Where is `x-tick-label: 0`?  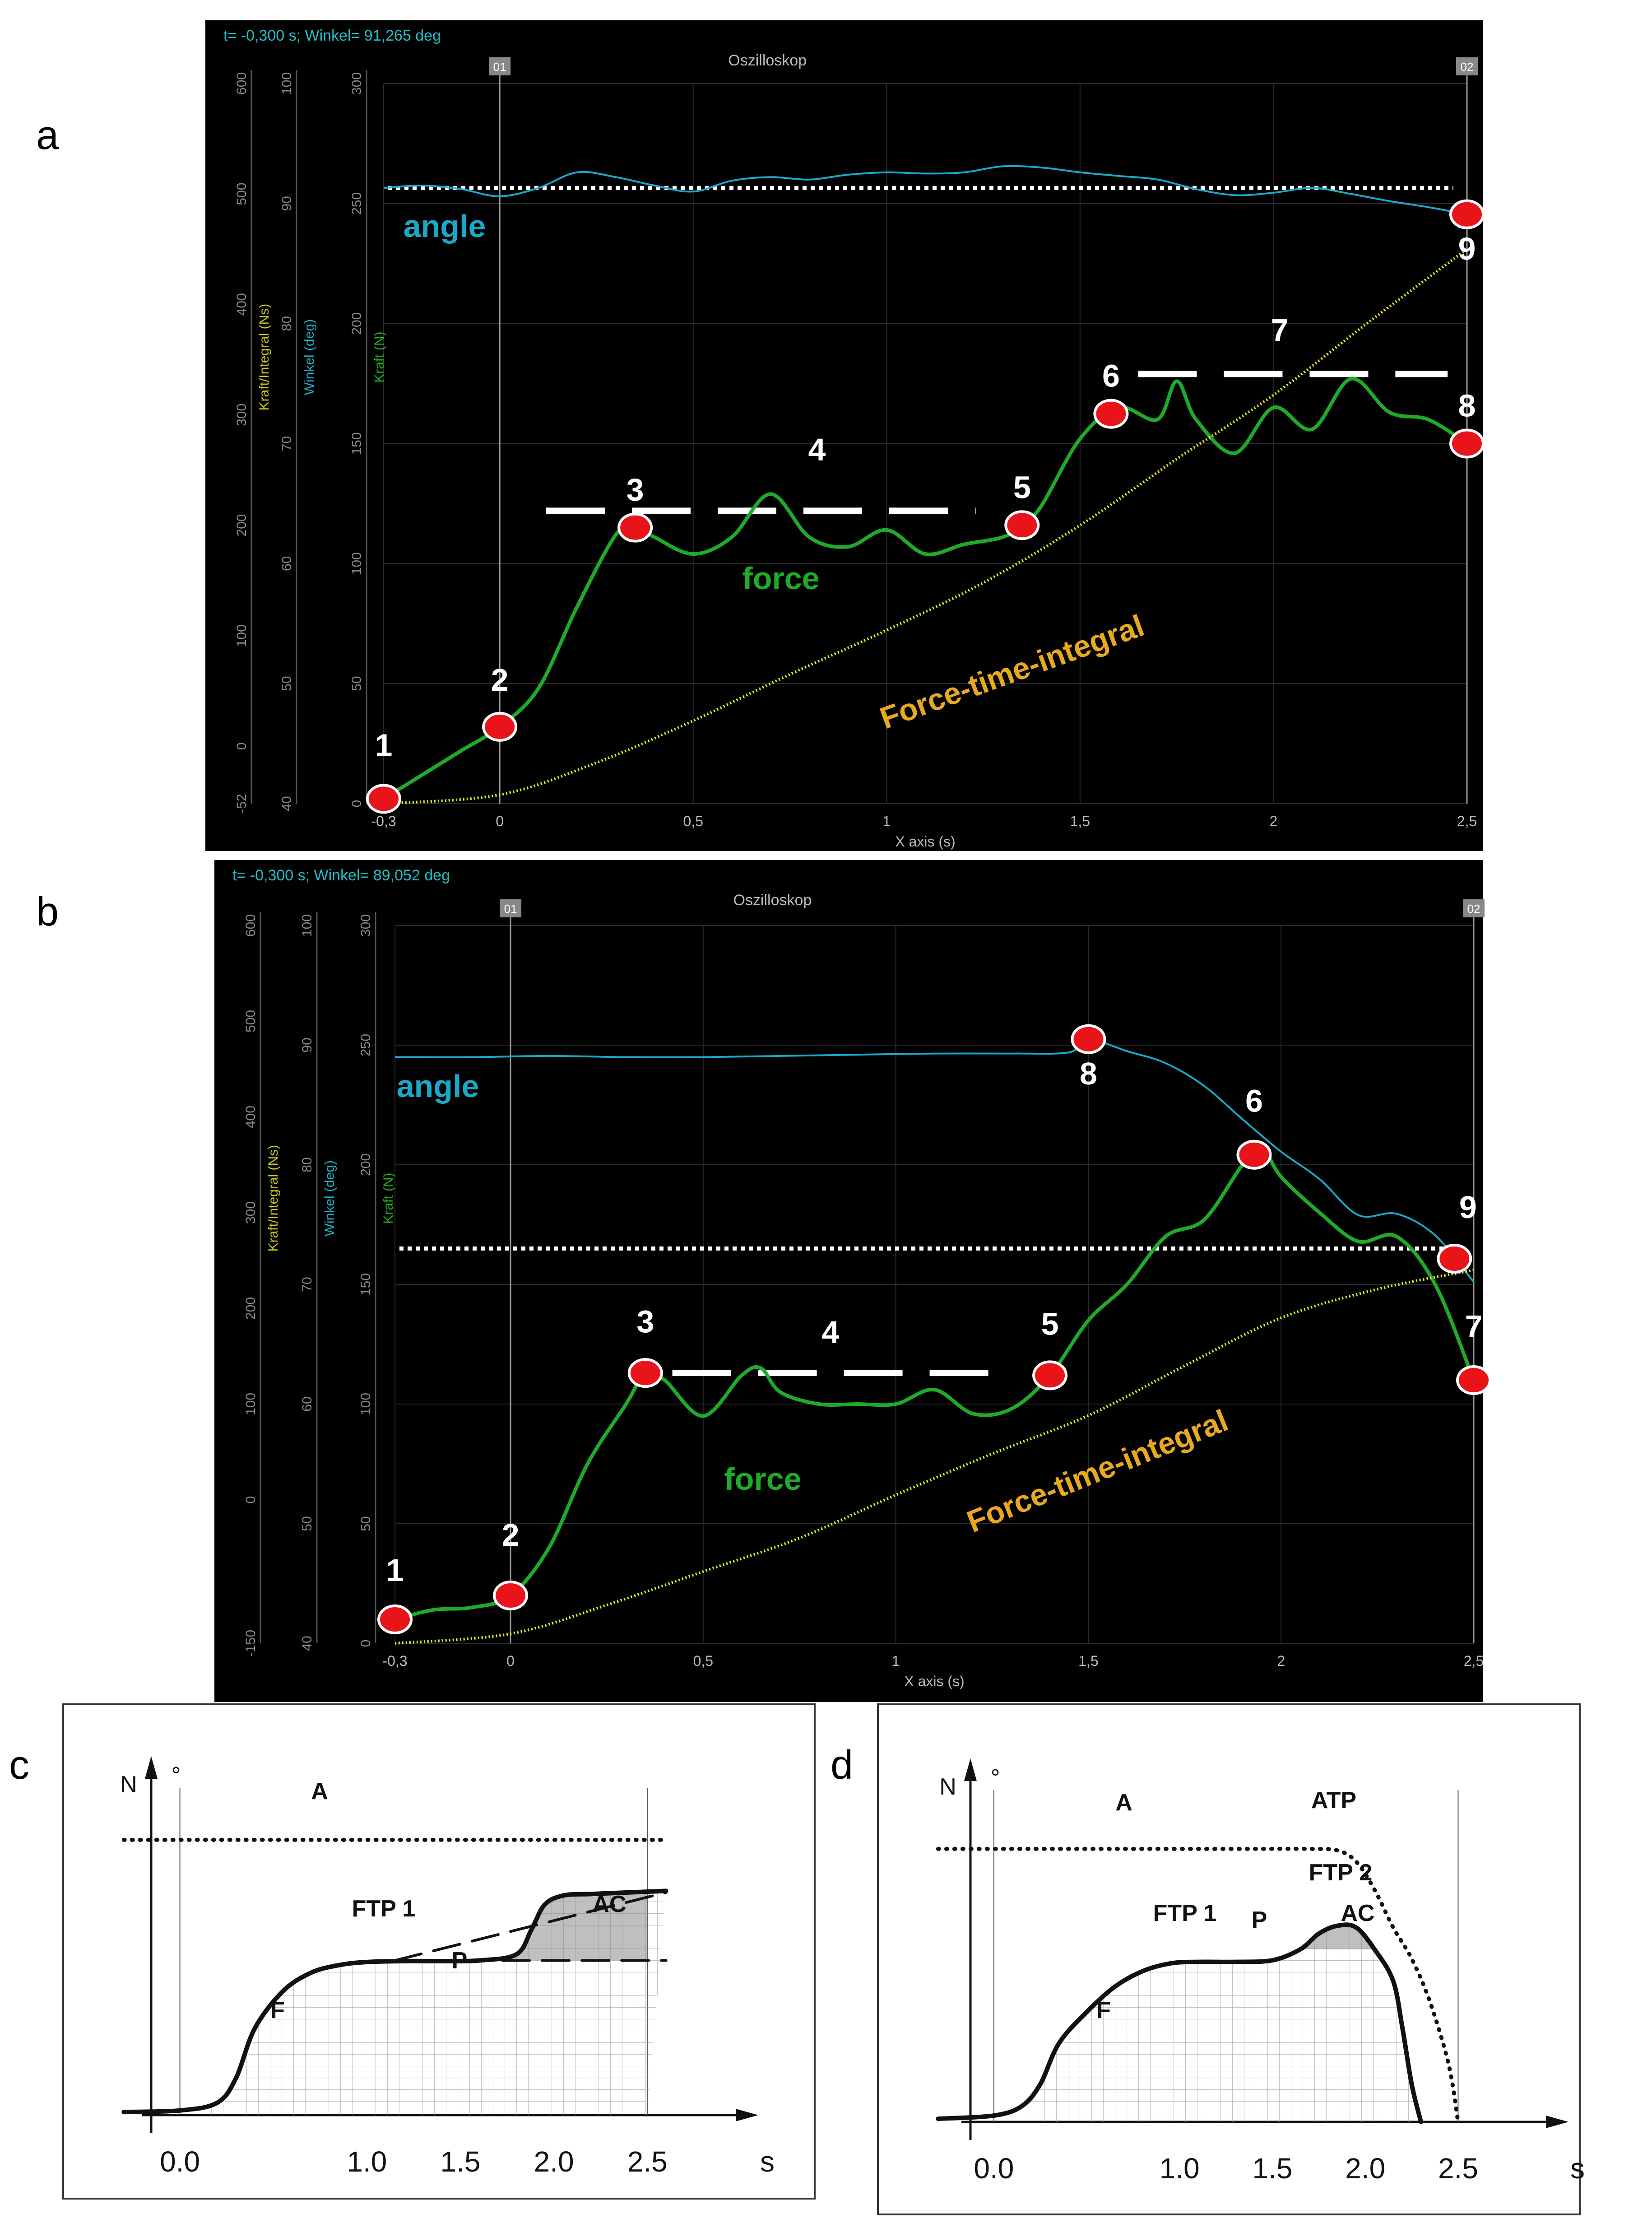
x-tick-label: 0 is located at coordinates (510, 1661).